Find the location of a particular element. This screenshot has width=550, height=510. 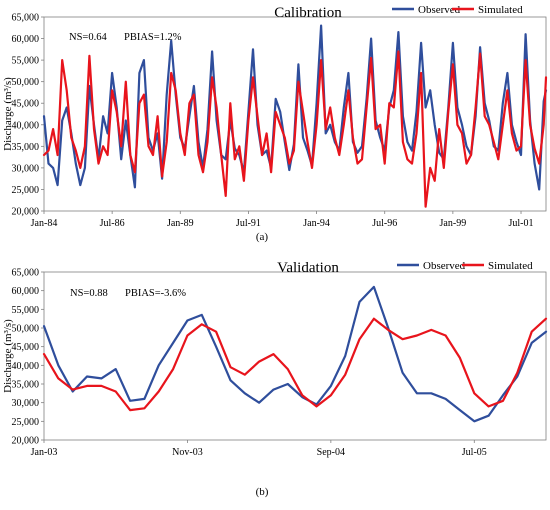

panel-validation-legend-label-simulated: Simulated is located at coordinates (510, 266).